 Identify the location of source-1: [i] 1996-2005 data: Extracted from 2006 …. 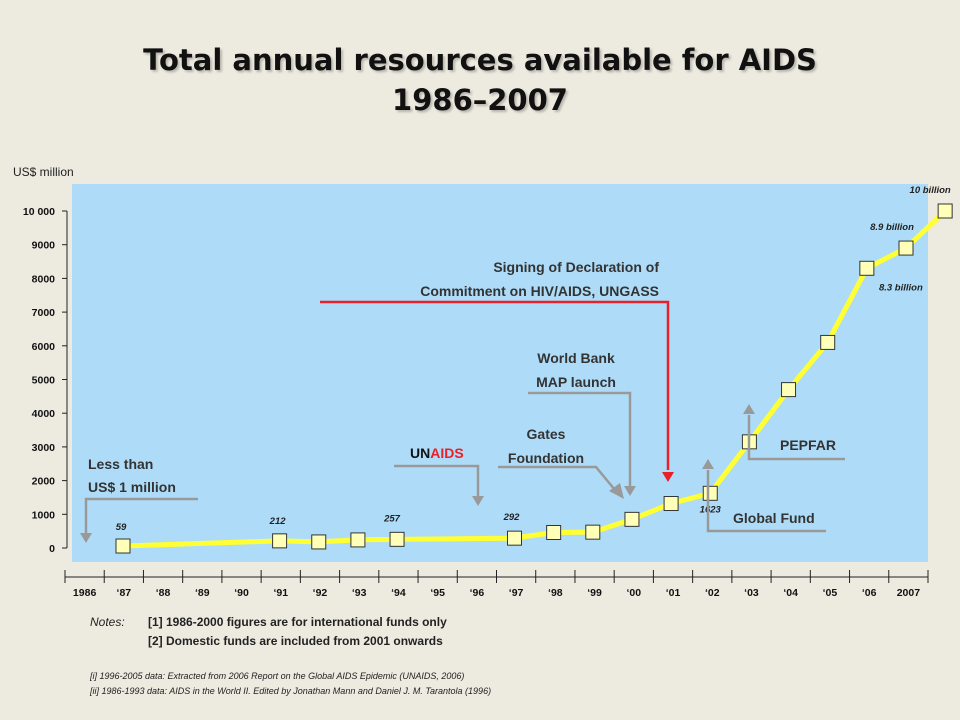
(277, 676).